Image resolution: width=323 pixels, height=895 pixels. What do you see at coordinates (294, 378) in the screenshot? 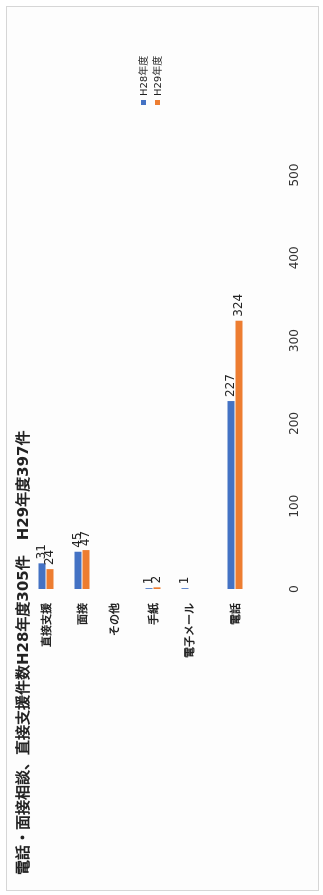
I see `x-axis-ticks: 0 100 200 300 400 500` at bounding box center [294, 378].